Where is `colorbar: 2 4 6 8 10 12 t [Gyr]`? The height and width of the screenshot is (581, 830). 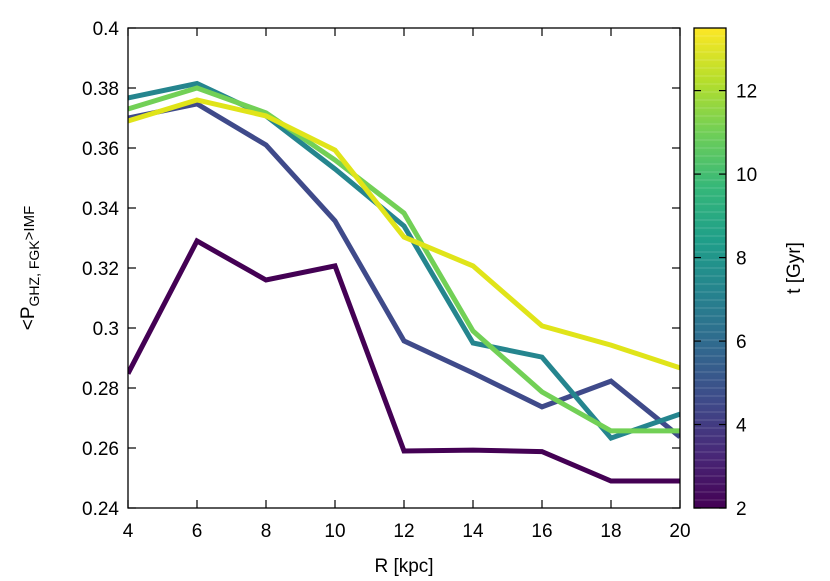
colorbar: 2 4 6 8 10 12 t [Gyr] is located at coordinates (749, 273).